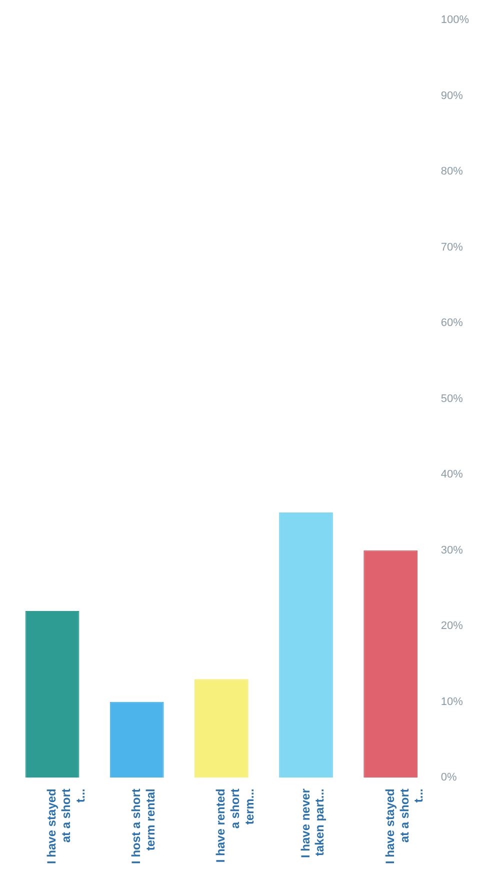 The height and width of the screenshot is (877, 487). What do you see at coordinates (452, 626) in the screenshot?
I see `y-tick-label: 20%` at bounding box center [452, 626].